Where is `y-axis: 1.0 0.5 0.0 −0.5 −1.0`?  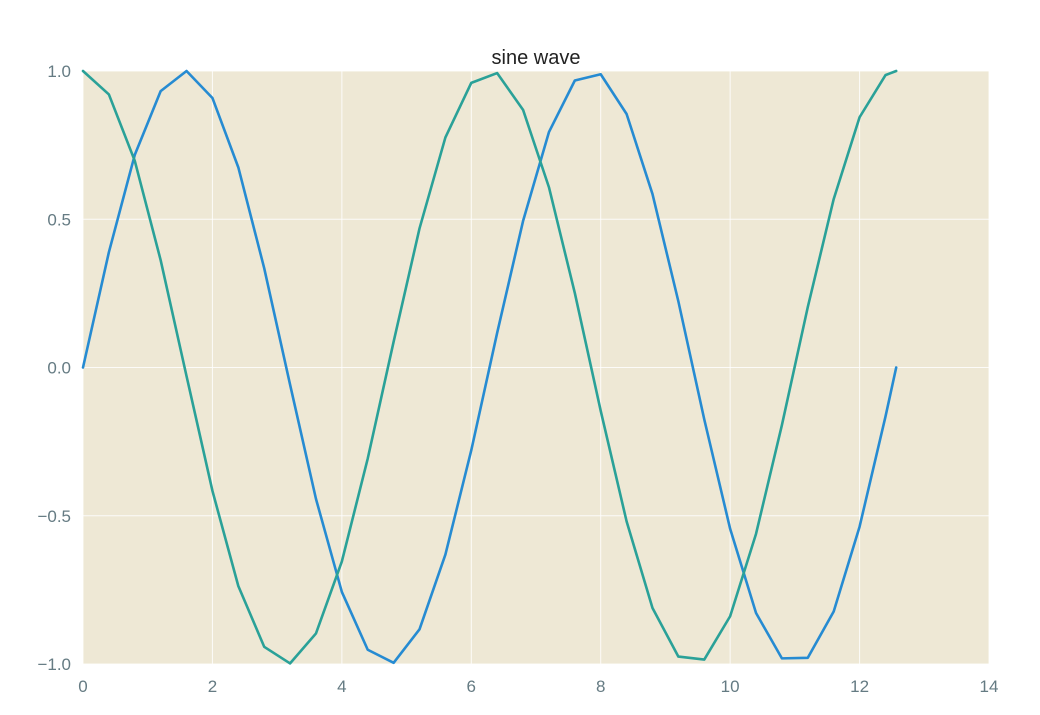
y-axis: 1.0 0.5 0.0 −0.5 −1.0 is located at coordinates (54, 368).